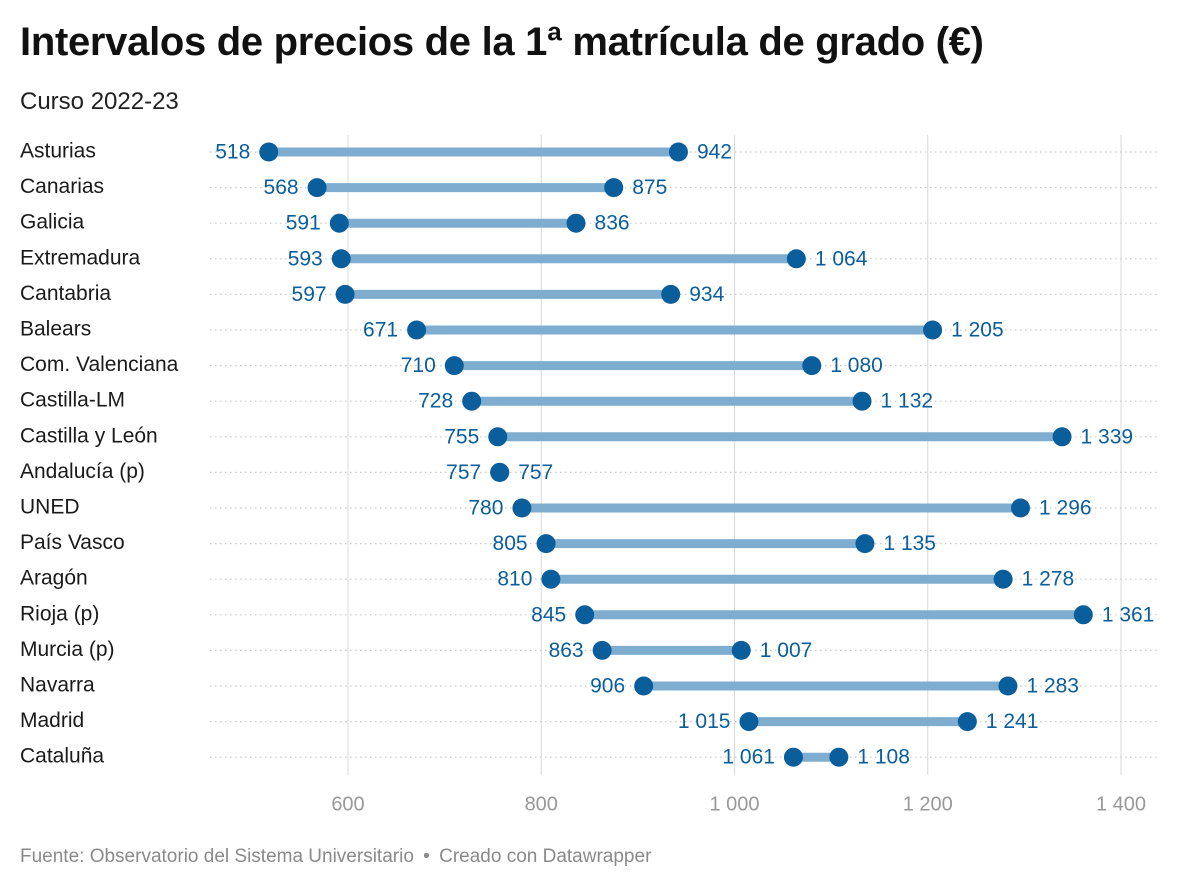 This screenshot has height=892, width=1200. Describe the element at coordinates (65, 293) in the screenshot. I see `row-label: Cantabria` at that location.